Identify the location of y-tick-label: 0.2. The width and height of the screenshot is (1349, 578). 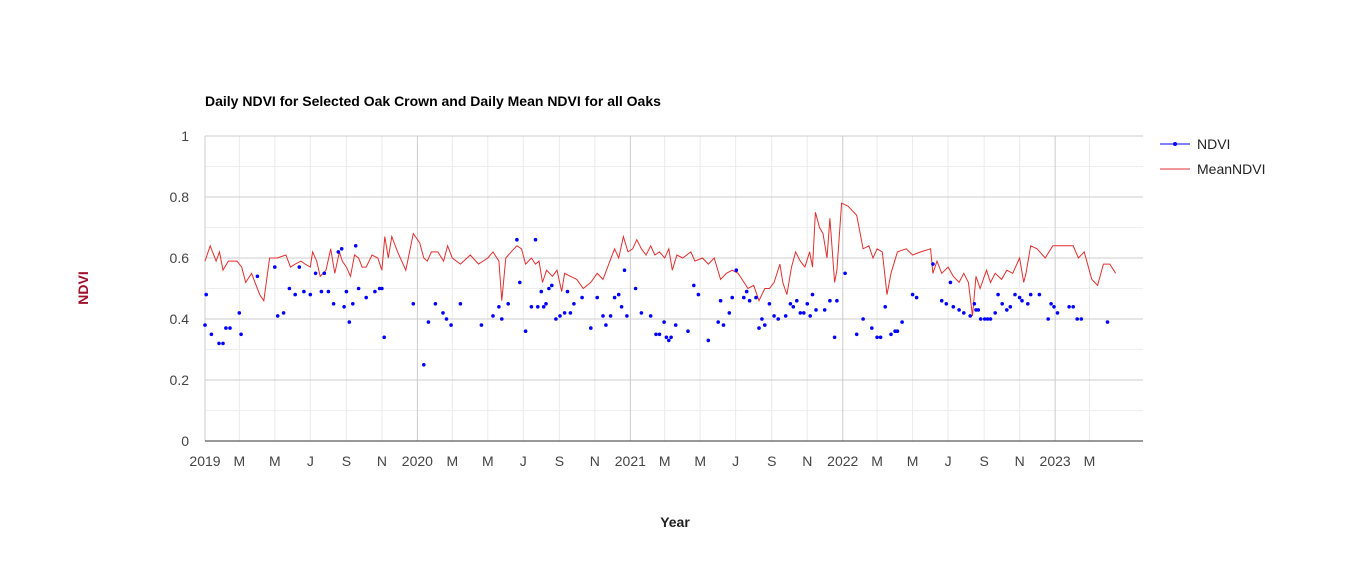
(180, 380).